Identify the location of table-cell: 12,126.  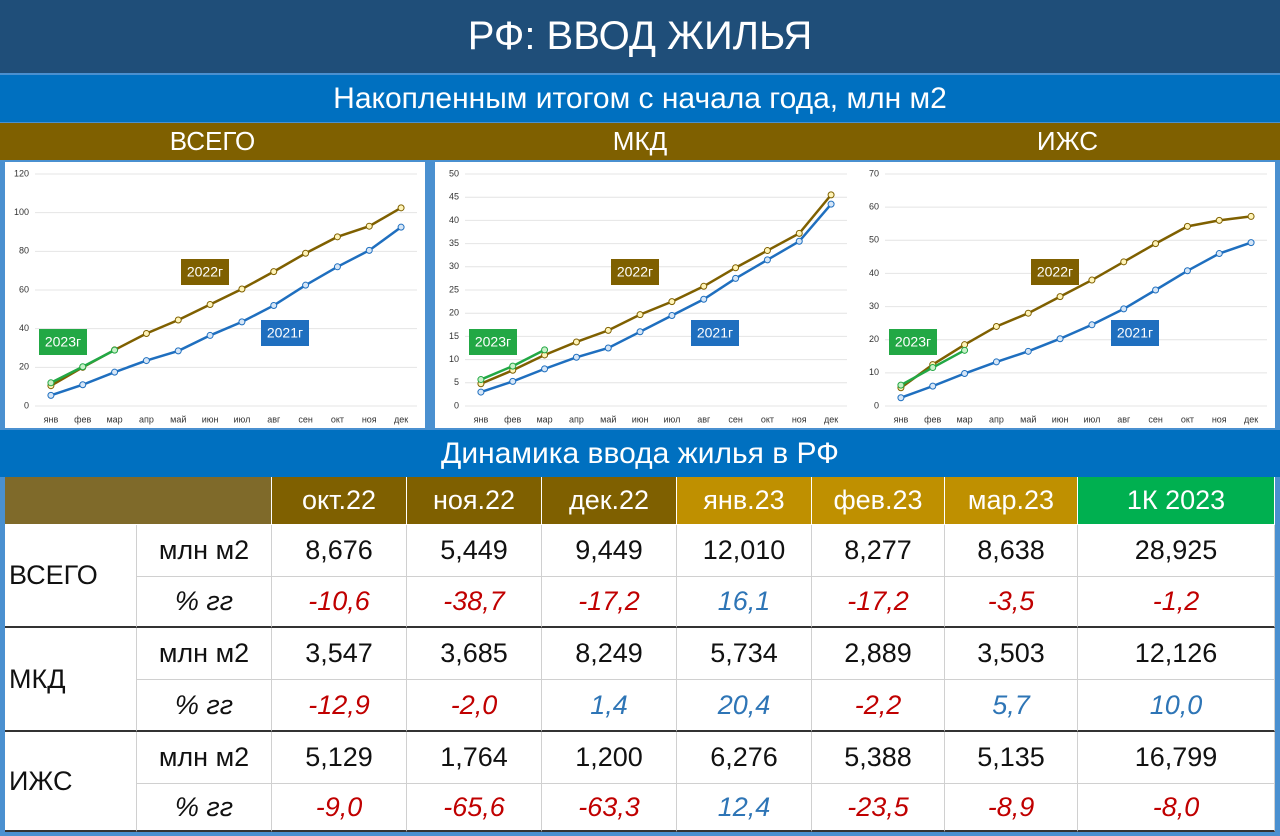
(1176, 654).